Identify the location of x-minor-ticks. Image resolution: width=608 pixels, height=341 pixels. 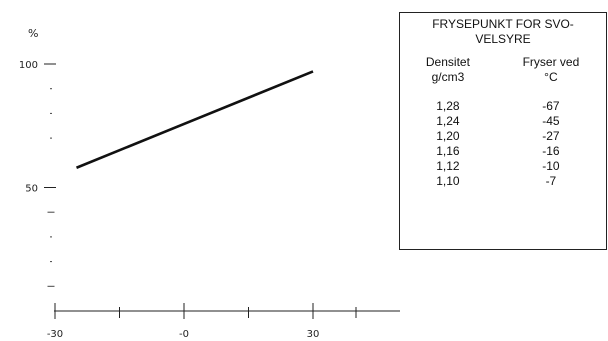
(238, 312).